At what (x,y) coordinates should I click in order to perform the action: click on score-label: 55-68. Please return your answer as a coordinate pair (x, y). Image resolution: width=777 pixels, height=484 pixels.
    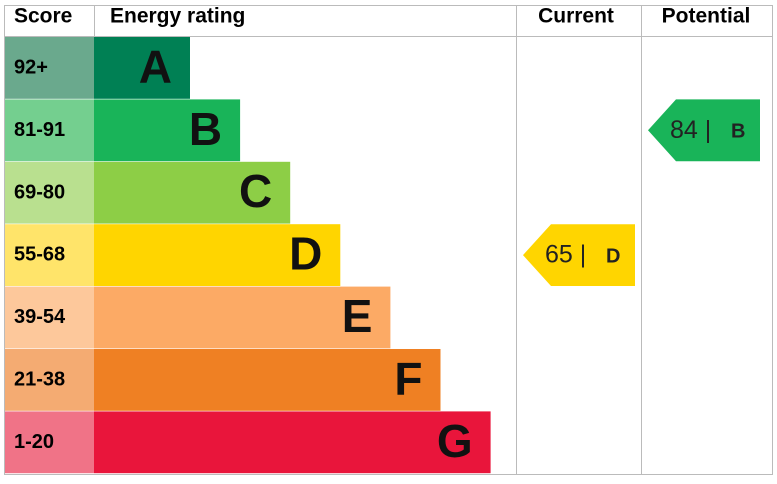
    Looking at the image, I should click on (39, 255).